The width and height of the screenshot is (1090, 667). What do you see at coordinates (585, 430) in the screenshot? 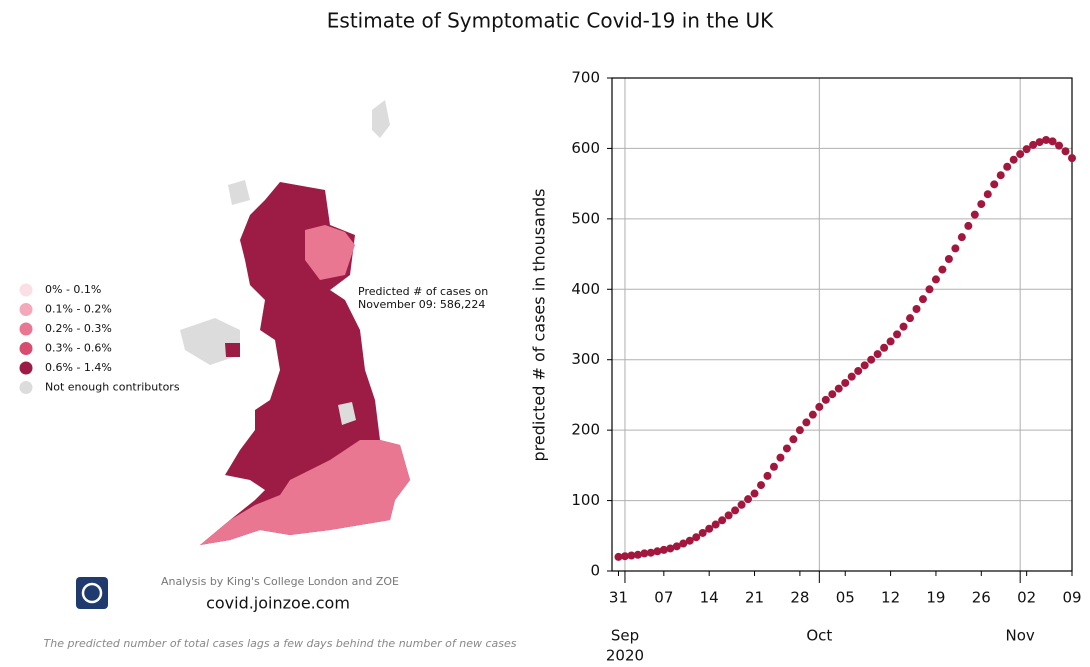
I see `y-tick-label: 200` at bounding box center [585, 430].